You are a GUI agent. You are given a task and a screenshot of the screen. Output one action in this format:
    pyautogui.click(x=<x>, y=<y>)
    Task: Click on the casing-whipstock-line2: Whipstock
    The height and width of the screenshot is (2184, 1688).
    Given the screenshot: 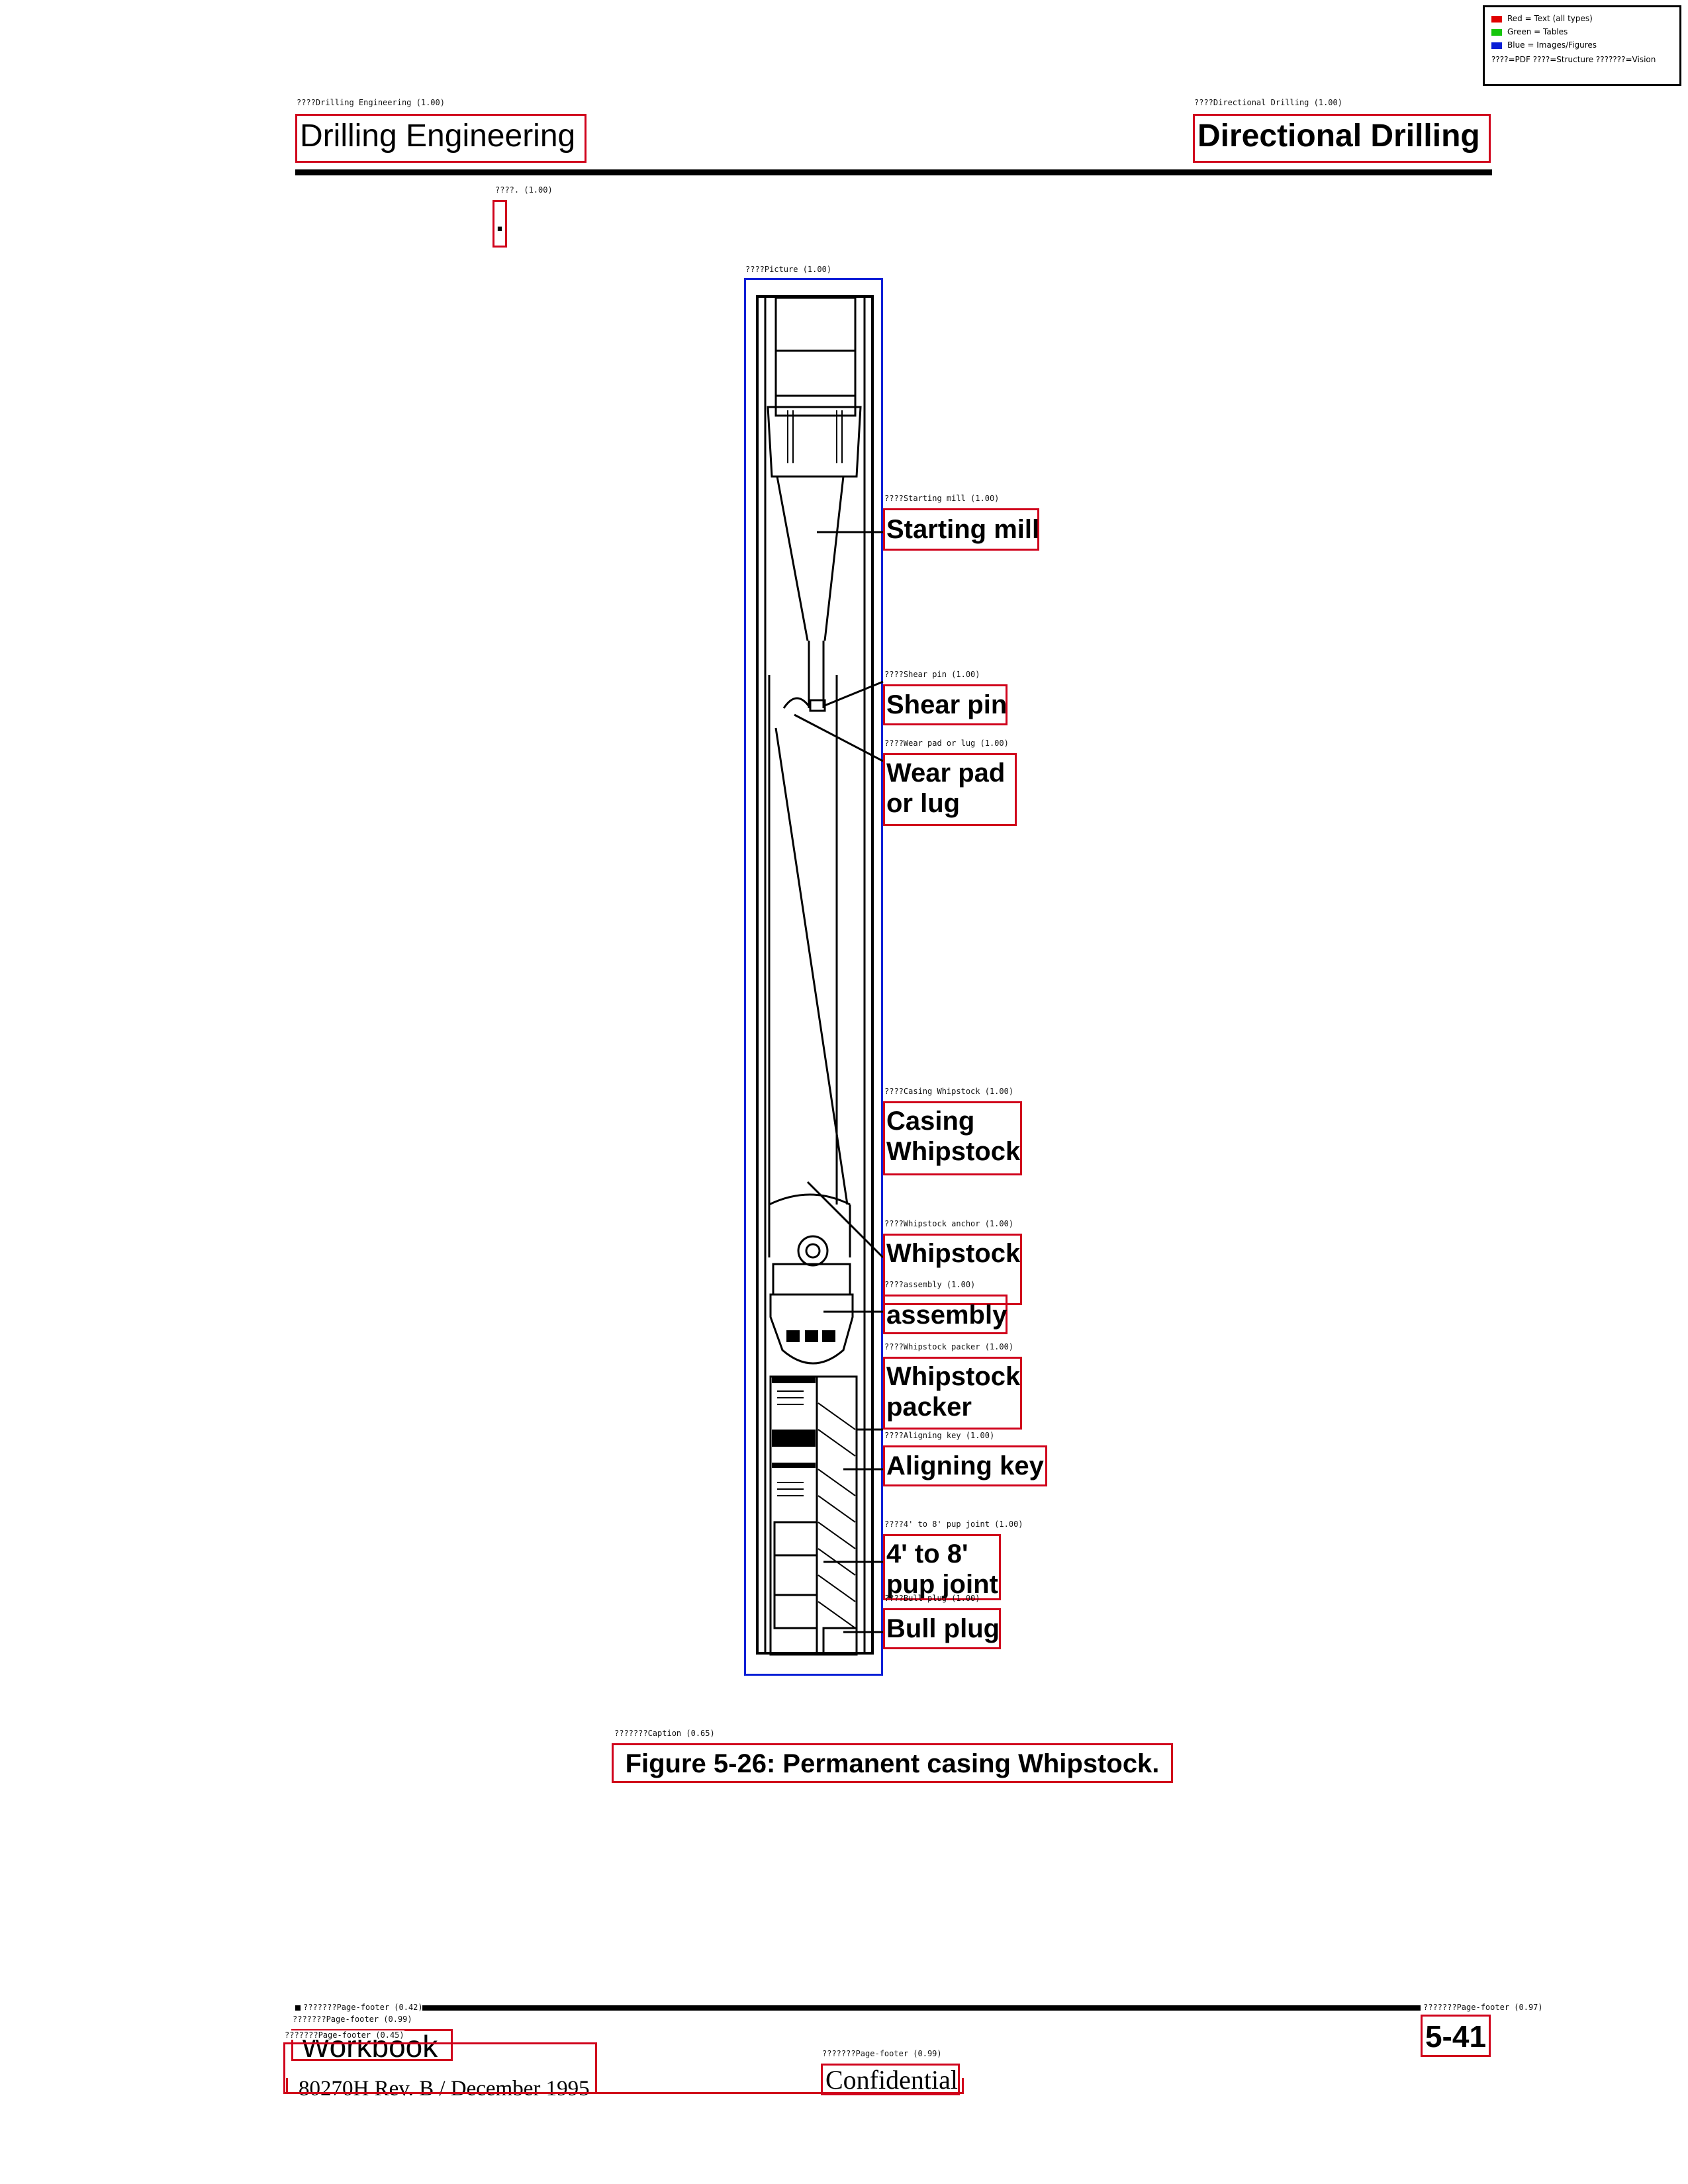 What is the action you would take?
    pyautogui.click(x=953, y=1151)
    